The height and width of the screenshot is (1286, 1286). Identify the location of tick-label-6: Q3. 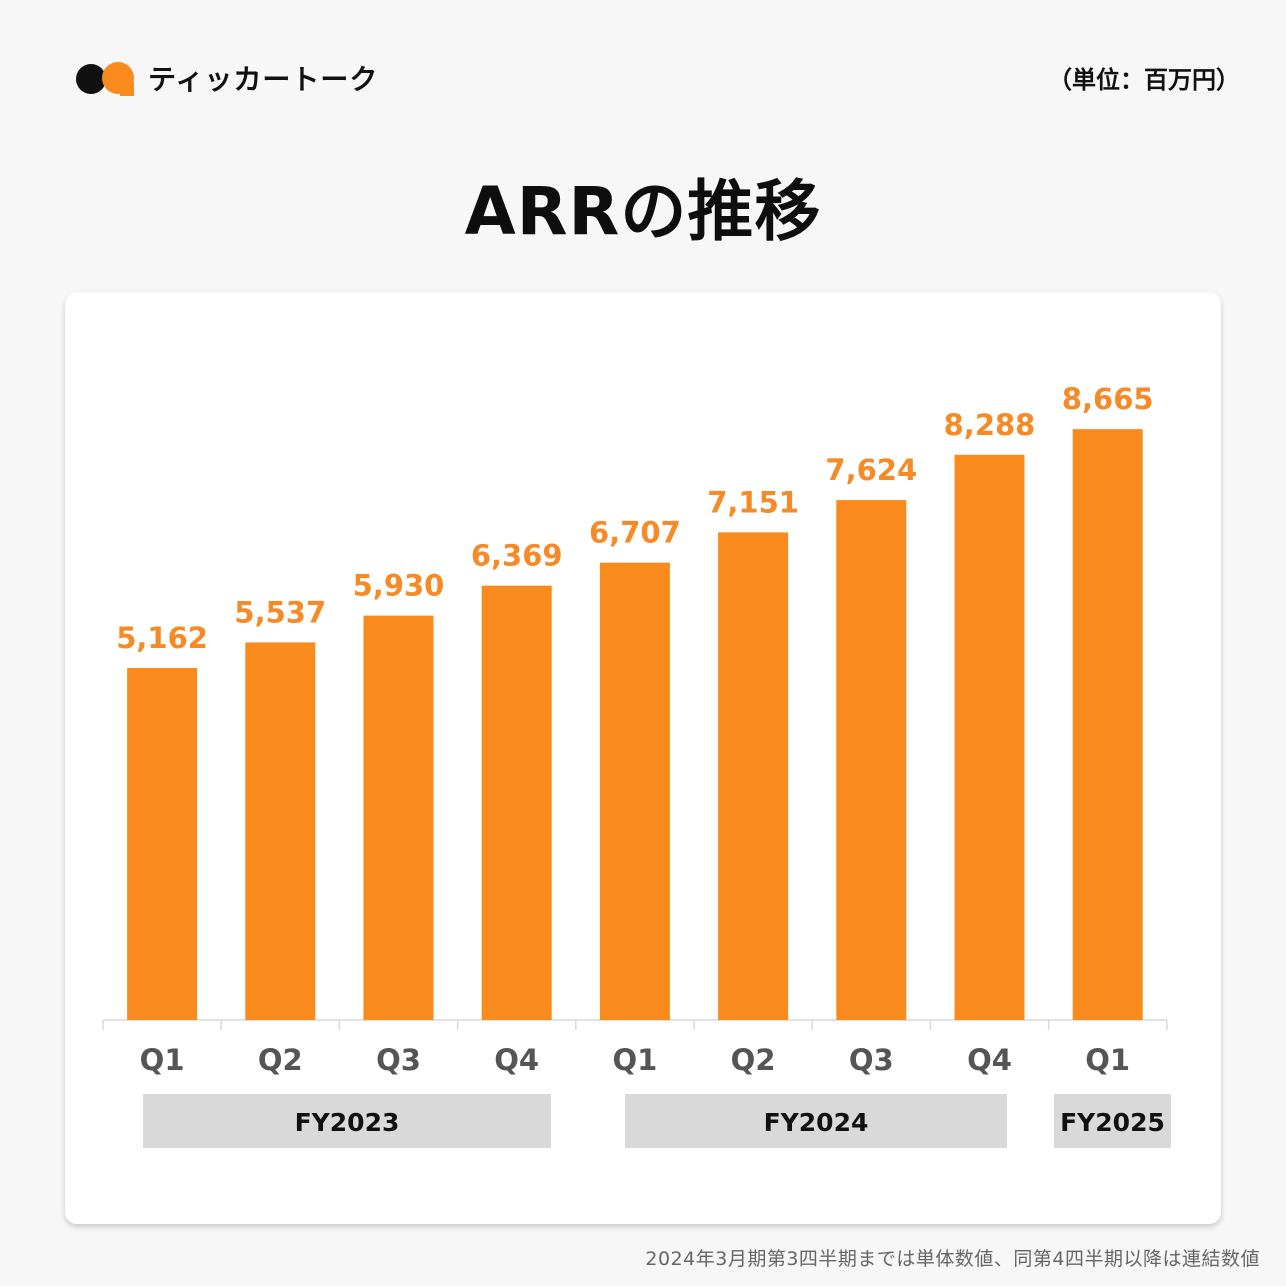
(871, 1060).